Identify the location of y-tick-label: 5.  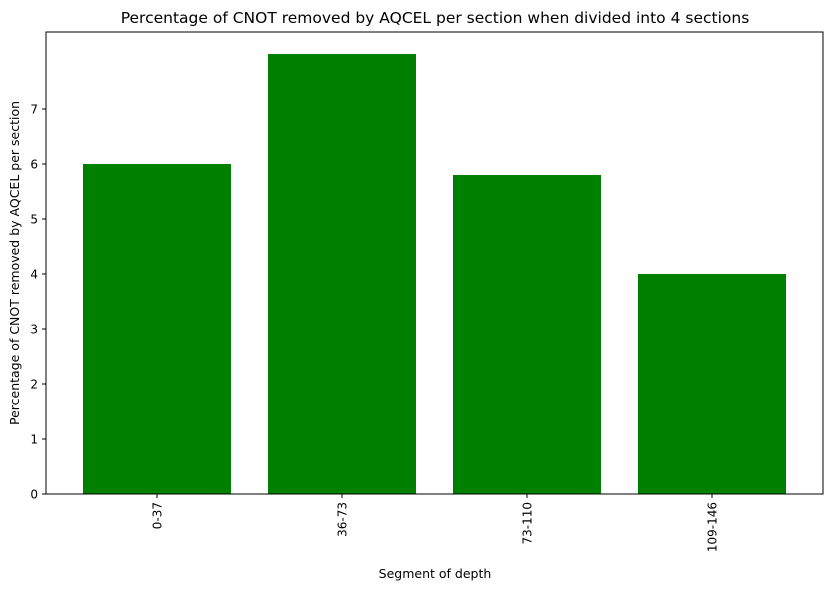
(34, 220).